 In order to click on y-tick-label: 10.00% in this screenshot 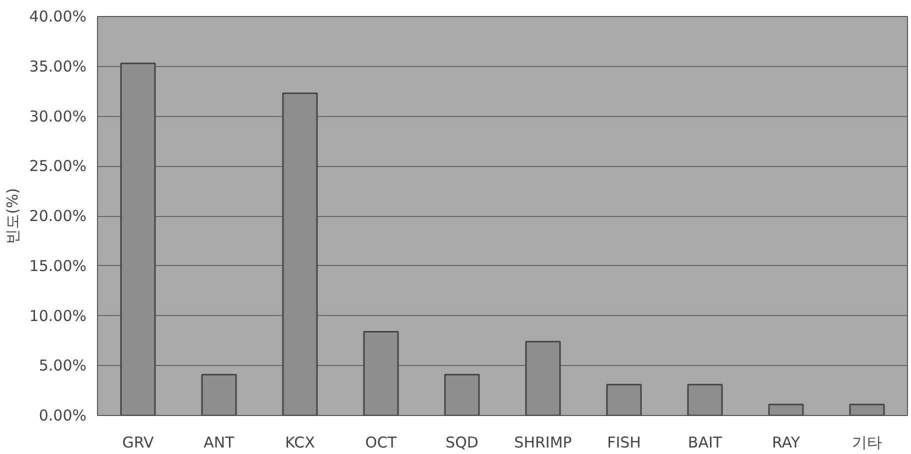, I will do `click(58, 315)`.